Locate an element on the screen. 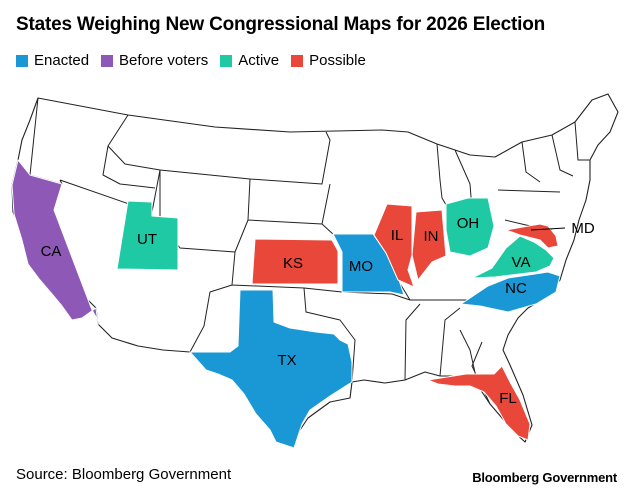 The width and height of the screenshot is (633, 498). md-callout-line is located at coordinates (548, 229).